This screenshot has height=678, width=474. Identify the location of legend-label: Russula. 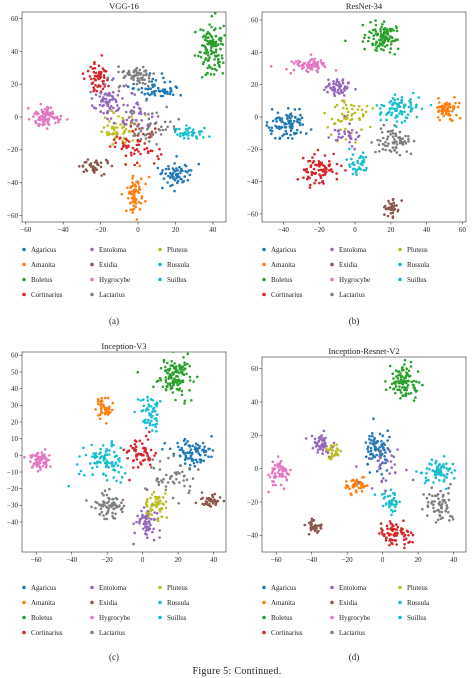
(418, 265).